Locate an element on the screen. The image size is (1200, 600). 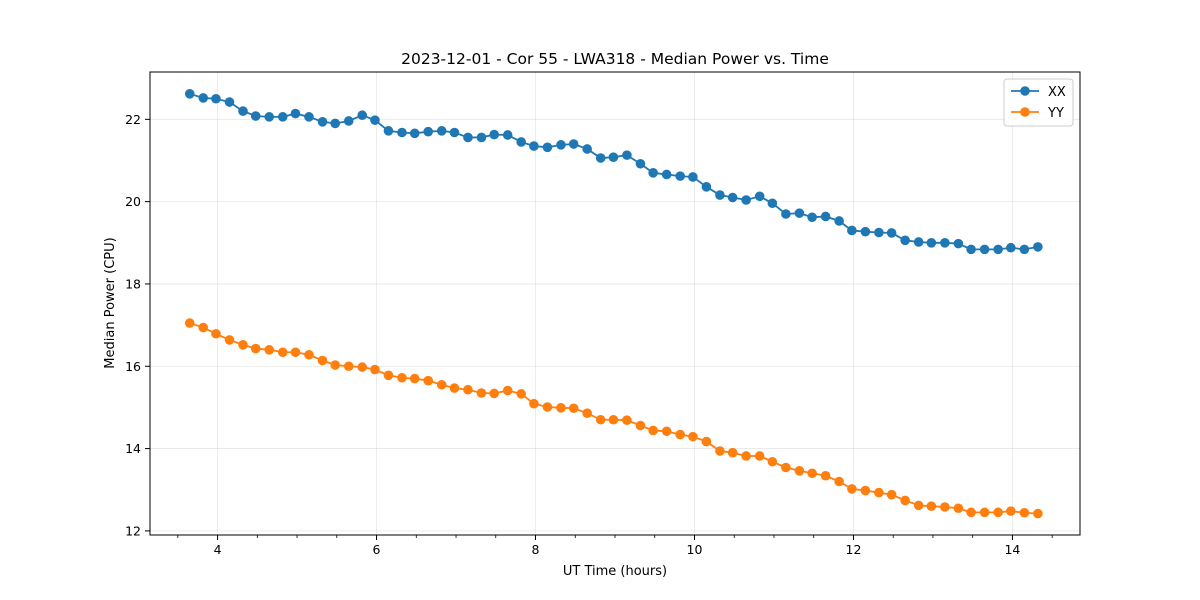
legend-marker-yy is located at coordinates (1025, 112).